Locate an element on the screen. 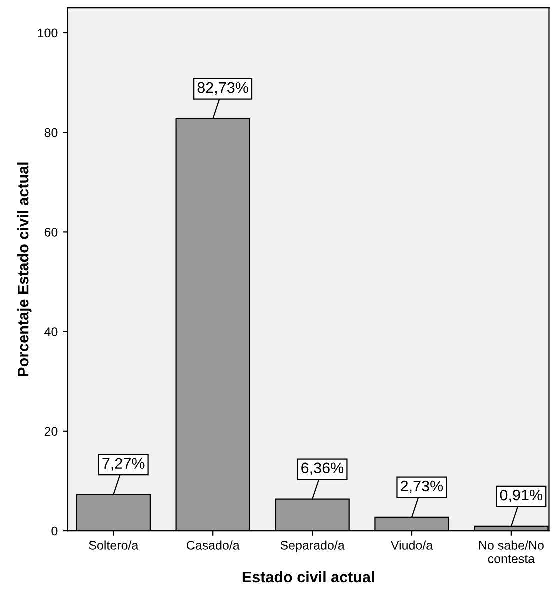 This screenshot has height=599, width=552. y-tick-label: 60 is located at coordinates (51, 232).